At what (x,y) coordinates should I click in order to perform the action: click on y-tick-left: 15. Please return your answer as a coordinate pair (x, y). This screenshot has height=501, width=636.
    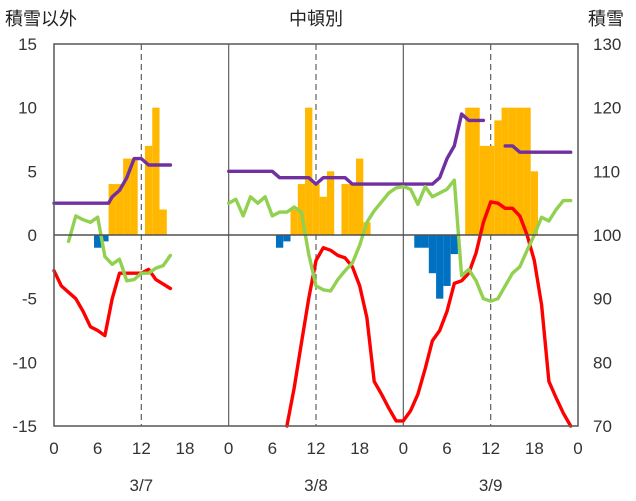
    Looking at the image, I should click on (27, 44).